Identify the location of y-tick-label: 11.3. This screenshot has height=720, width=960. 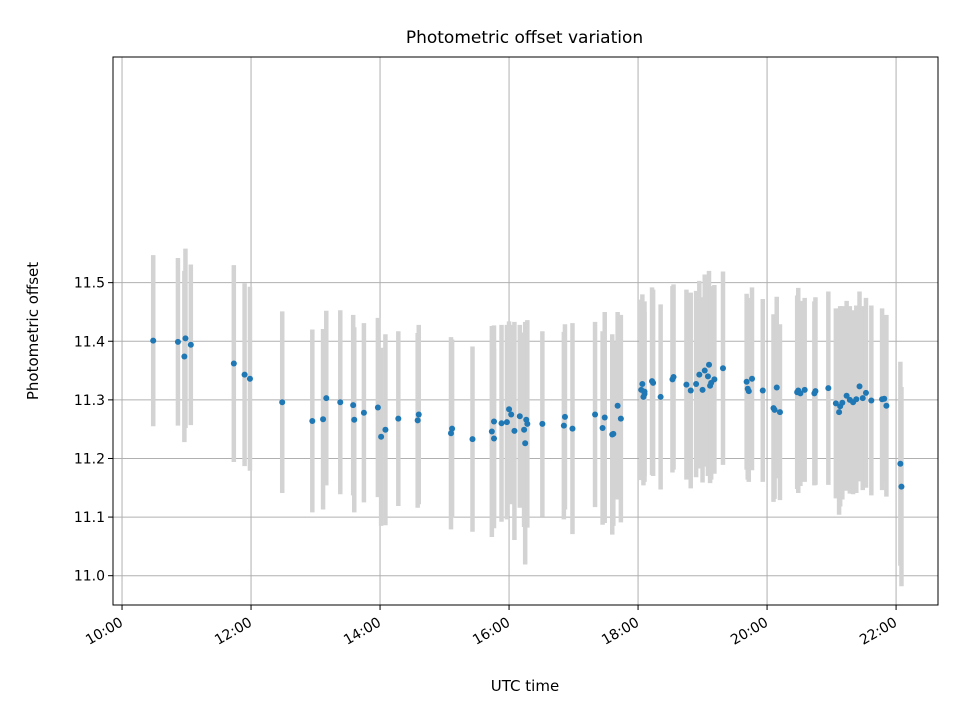
(89, 401).